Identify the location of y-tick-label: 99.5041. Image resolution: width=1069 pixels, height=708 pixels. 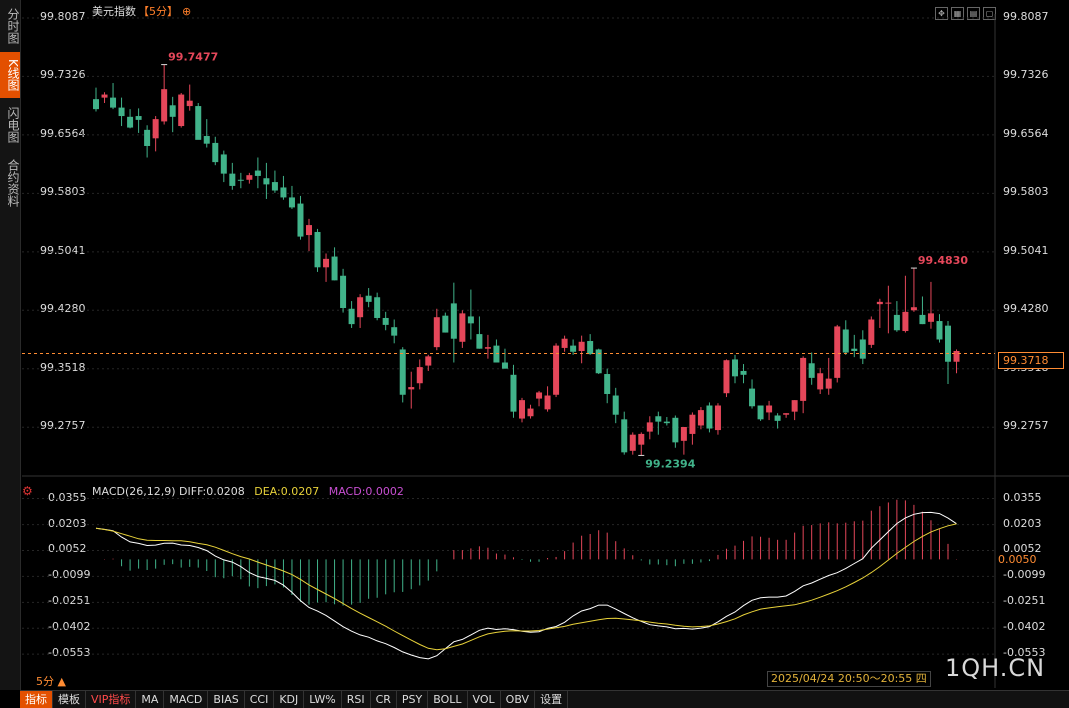
(63, 250).